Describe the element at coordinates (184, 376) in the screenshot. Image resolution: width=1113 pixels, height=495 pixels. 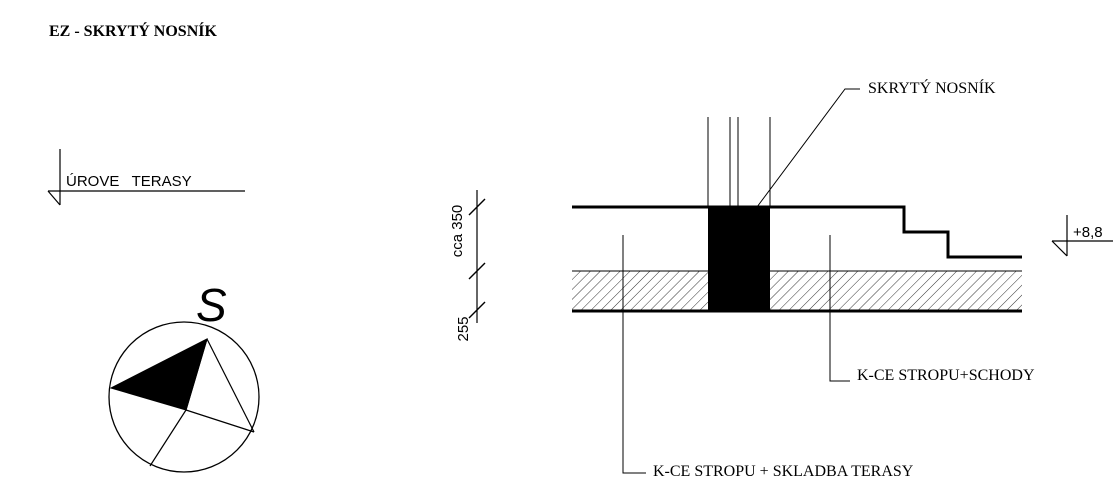
I see `north-arrow-icon: S` at that location.